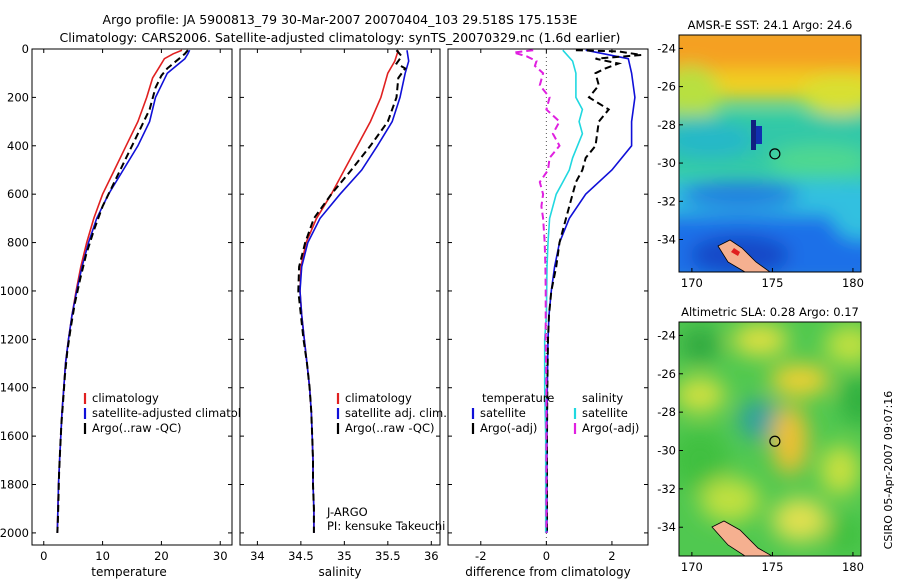  Describe the element at coordinates (853, 283) in the screenshot. I see `sst-xtick-label: 180` at that location.